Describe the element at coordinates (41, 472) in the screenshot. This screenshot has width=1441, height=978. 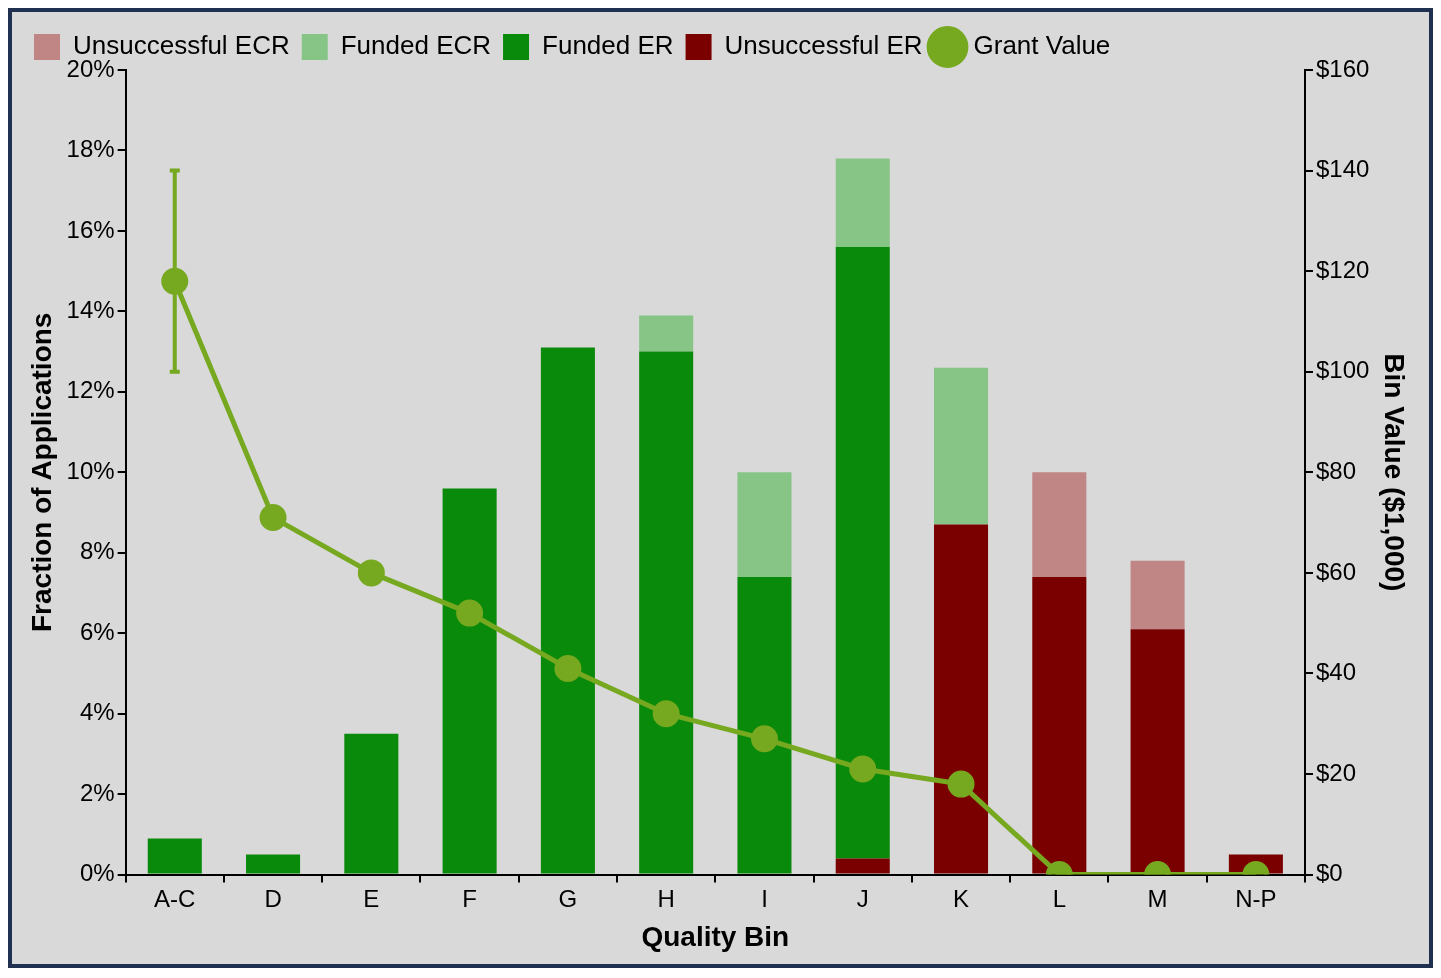
I see `y-axis-title: Fraction of Applications` at that location.